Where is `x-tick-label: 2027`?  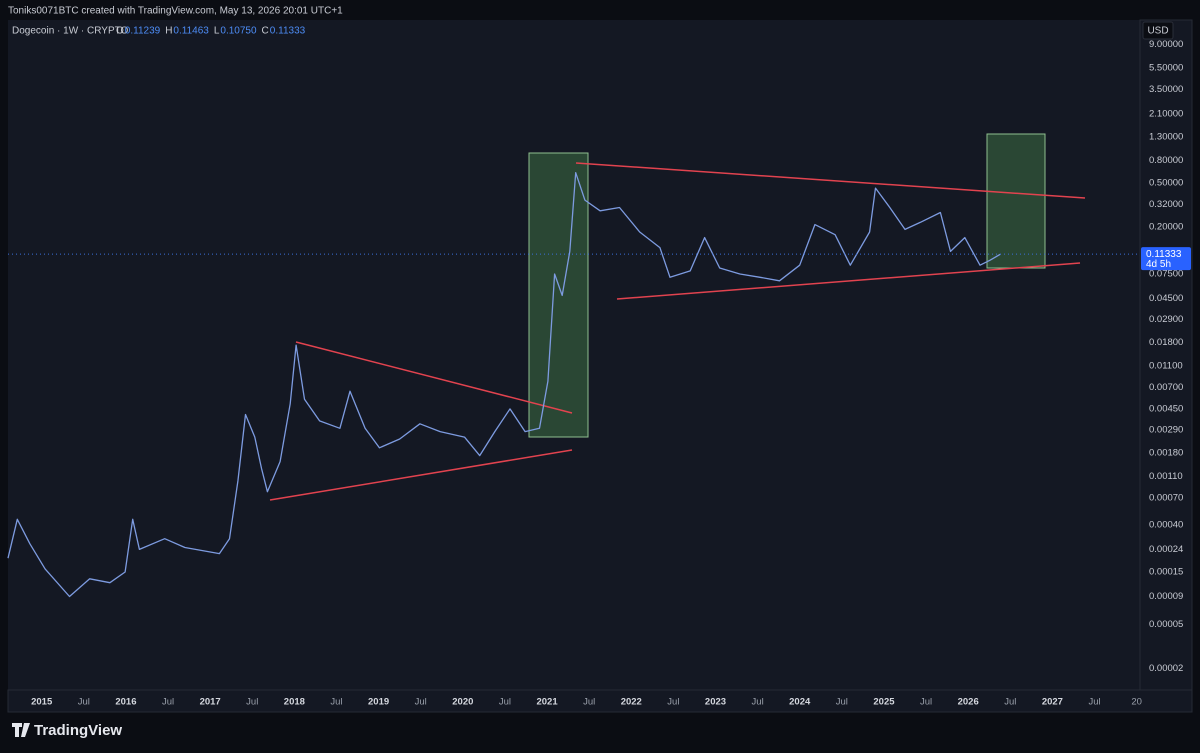
x-tick-label: 2027 is located at coordinates (1052, 702).